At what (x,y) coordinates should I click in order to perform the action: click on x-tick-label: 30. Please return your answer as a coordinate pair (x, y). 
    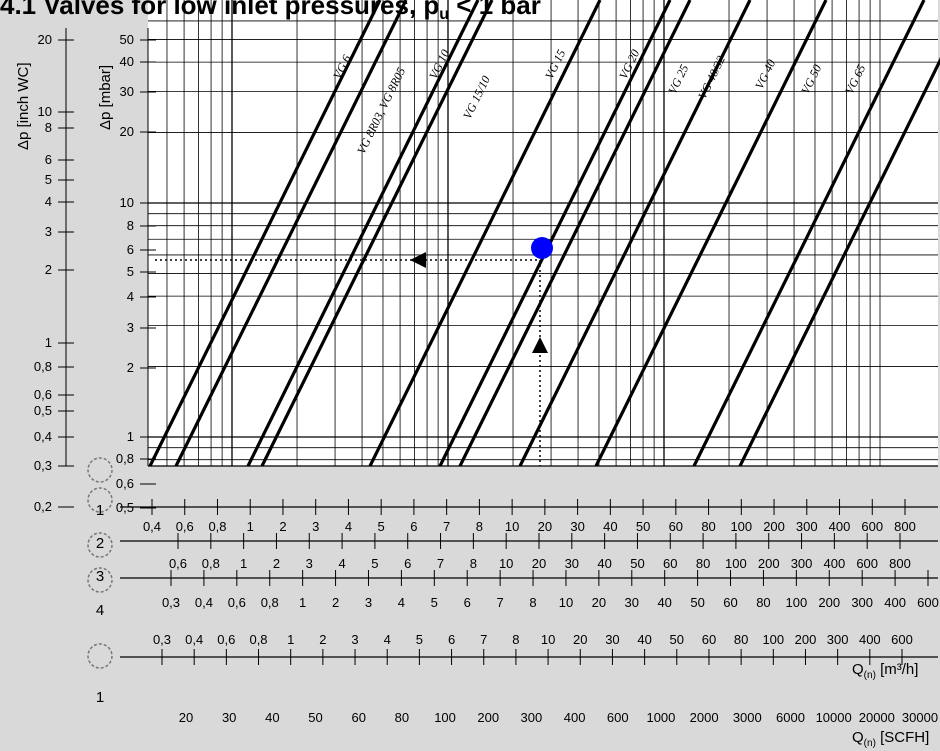
    Looking at the image, I should click on (572, 563).